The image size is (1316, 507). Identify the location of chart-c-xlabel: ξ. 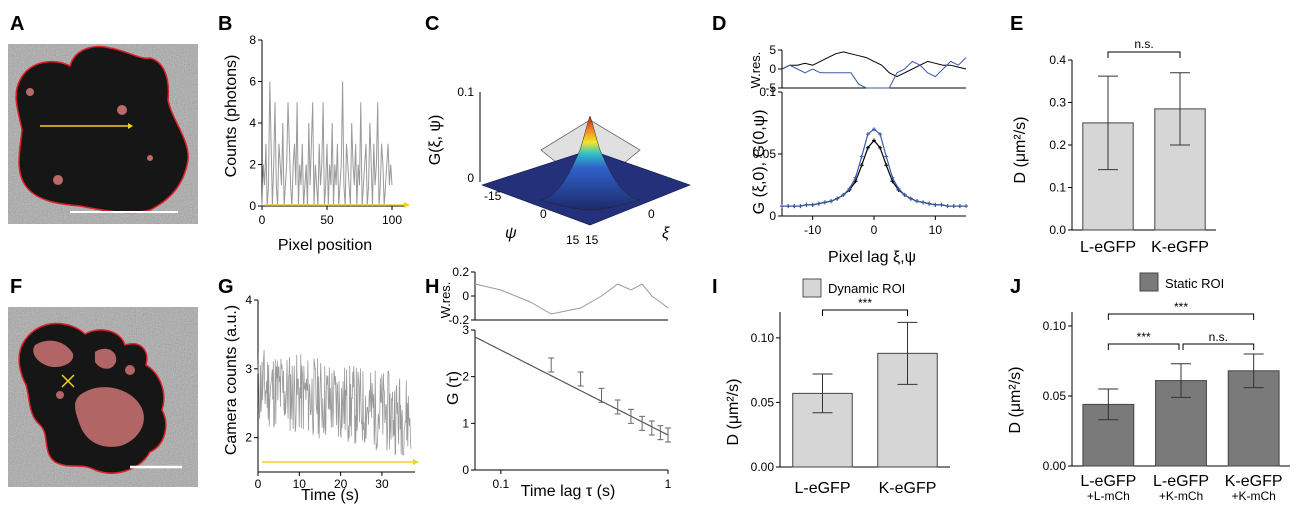
(666, 233).